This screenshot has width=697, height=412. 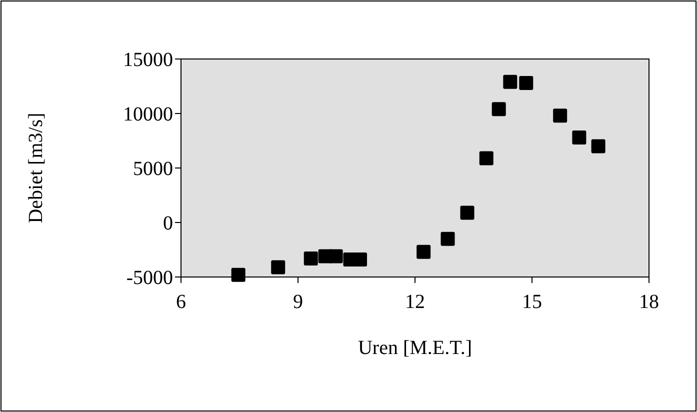 What do you see at coordinates (532, 302) in the screenshot?
I see `x-tick-label: 15` at bounding box center [532, 302].